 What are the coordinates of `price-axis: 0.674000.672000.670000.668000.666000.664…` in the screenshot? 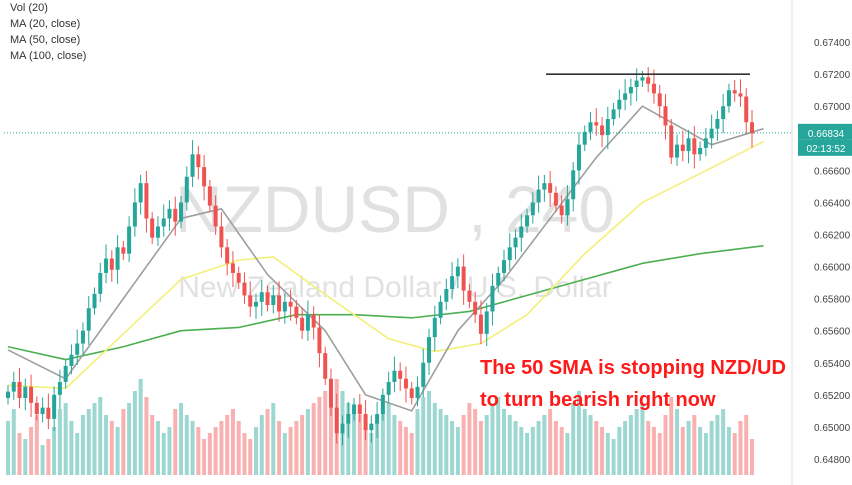 It's located at (821, 242).